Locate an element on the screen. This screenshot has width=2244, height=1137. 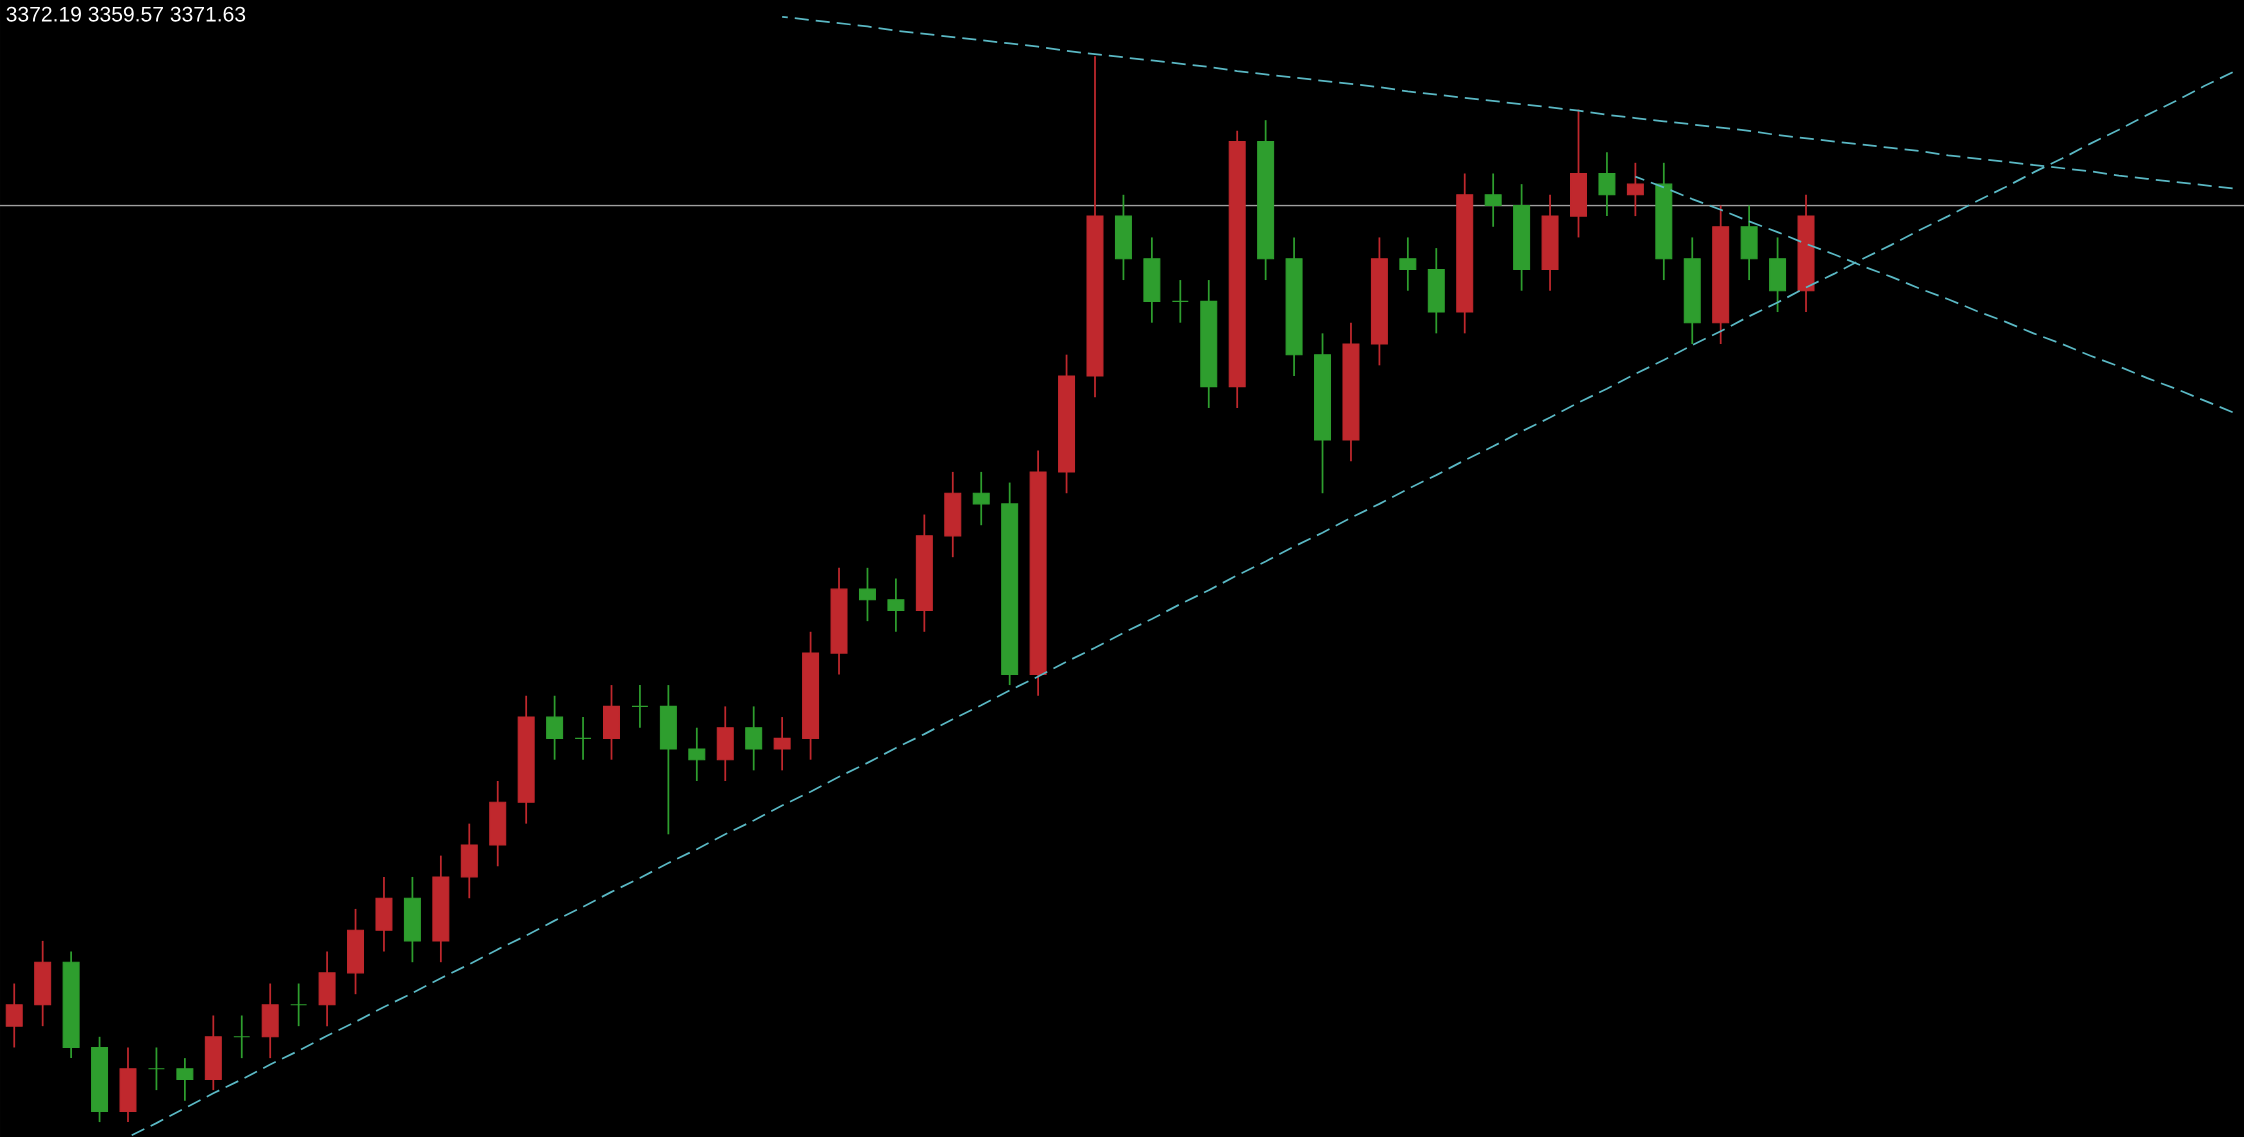
text: 3372.19 3359.57 3371.63 is located at coordinates (126, 14).